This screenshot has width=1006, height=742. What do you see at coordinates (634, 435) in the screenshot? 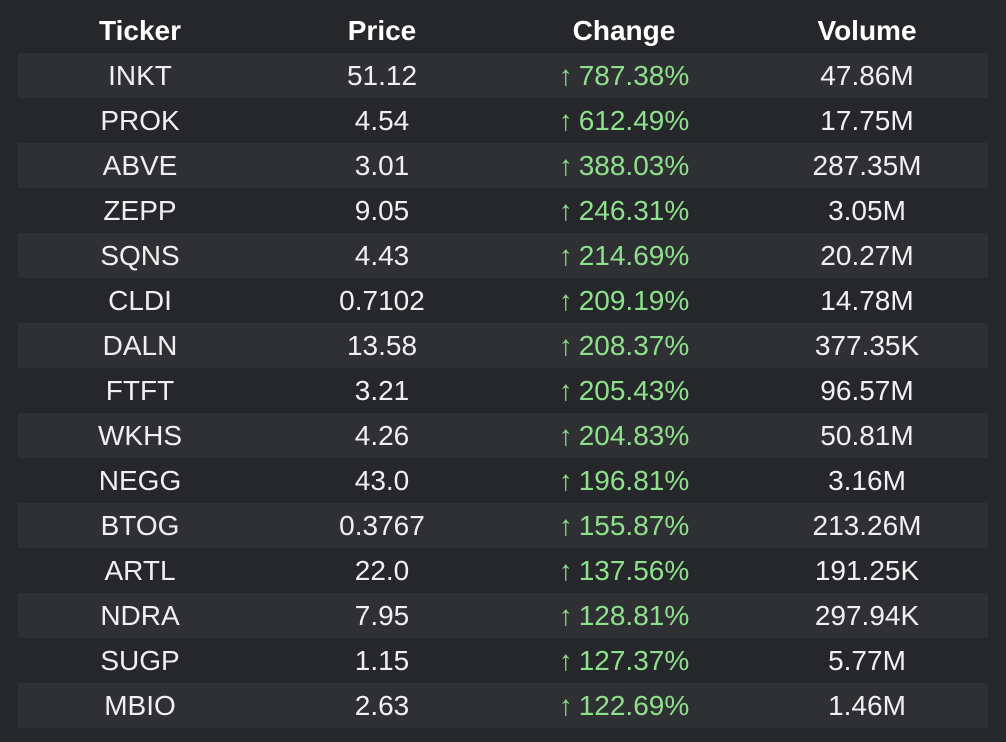
I see `change-value: 204.83%` at bounding box center [634, 435].